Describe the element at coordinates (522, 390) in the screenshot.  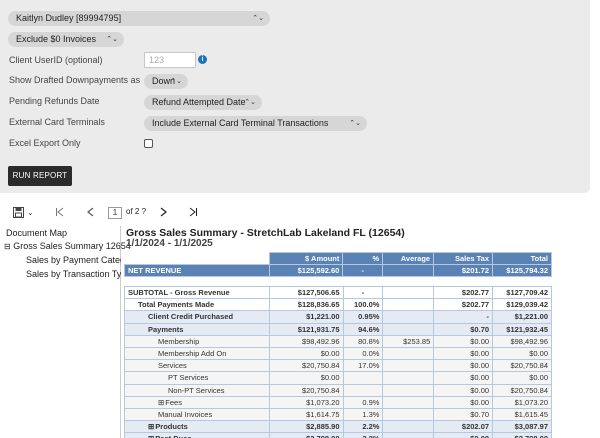
I see `cell-total: $20,750.84` at that location.